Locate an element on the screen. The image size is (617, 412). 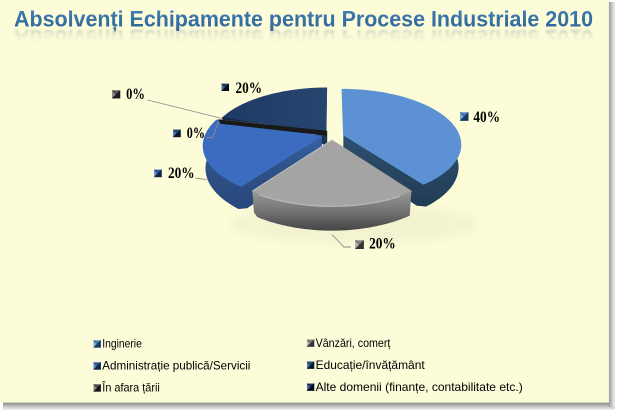
svg-text: Administrație publică/Servicii is located at coordinates (176, 366).